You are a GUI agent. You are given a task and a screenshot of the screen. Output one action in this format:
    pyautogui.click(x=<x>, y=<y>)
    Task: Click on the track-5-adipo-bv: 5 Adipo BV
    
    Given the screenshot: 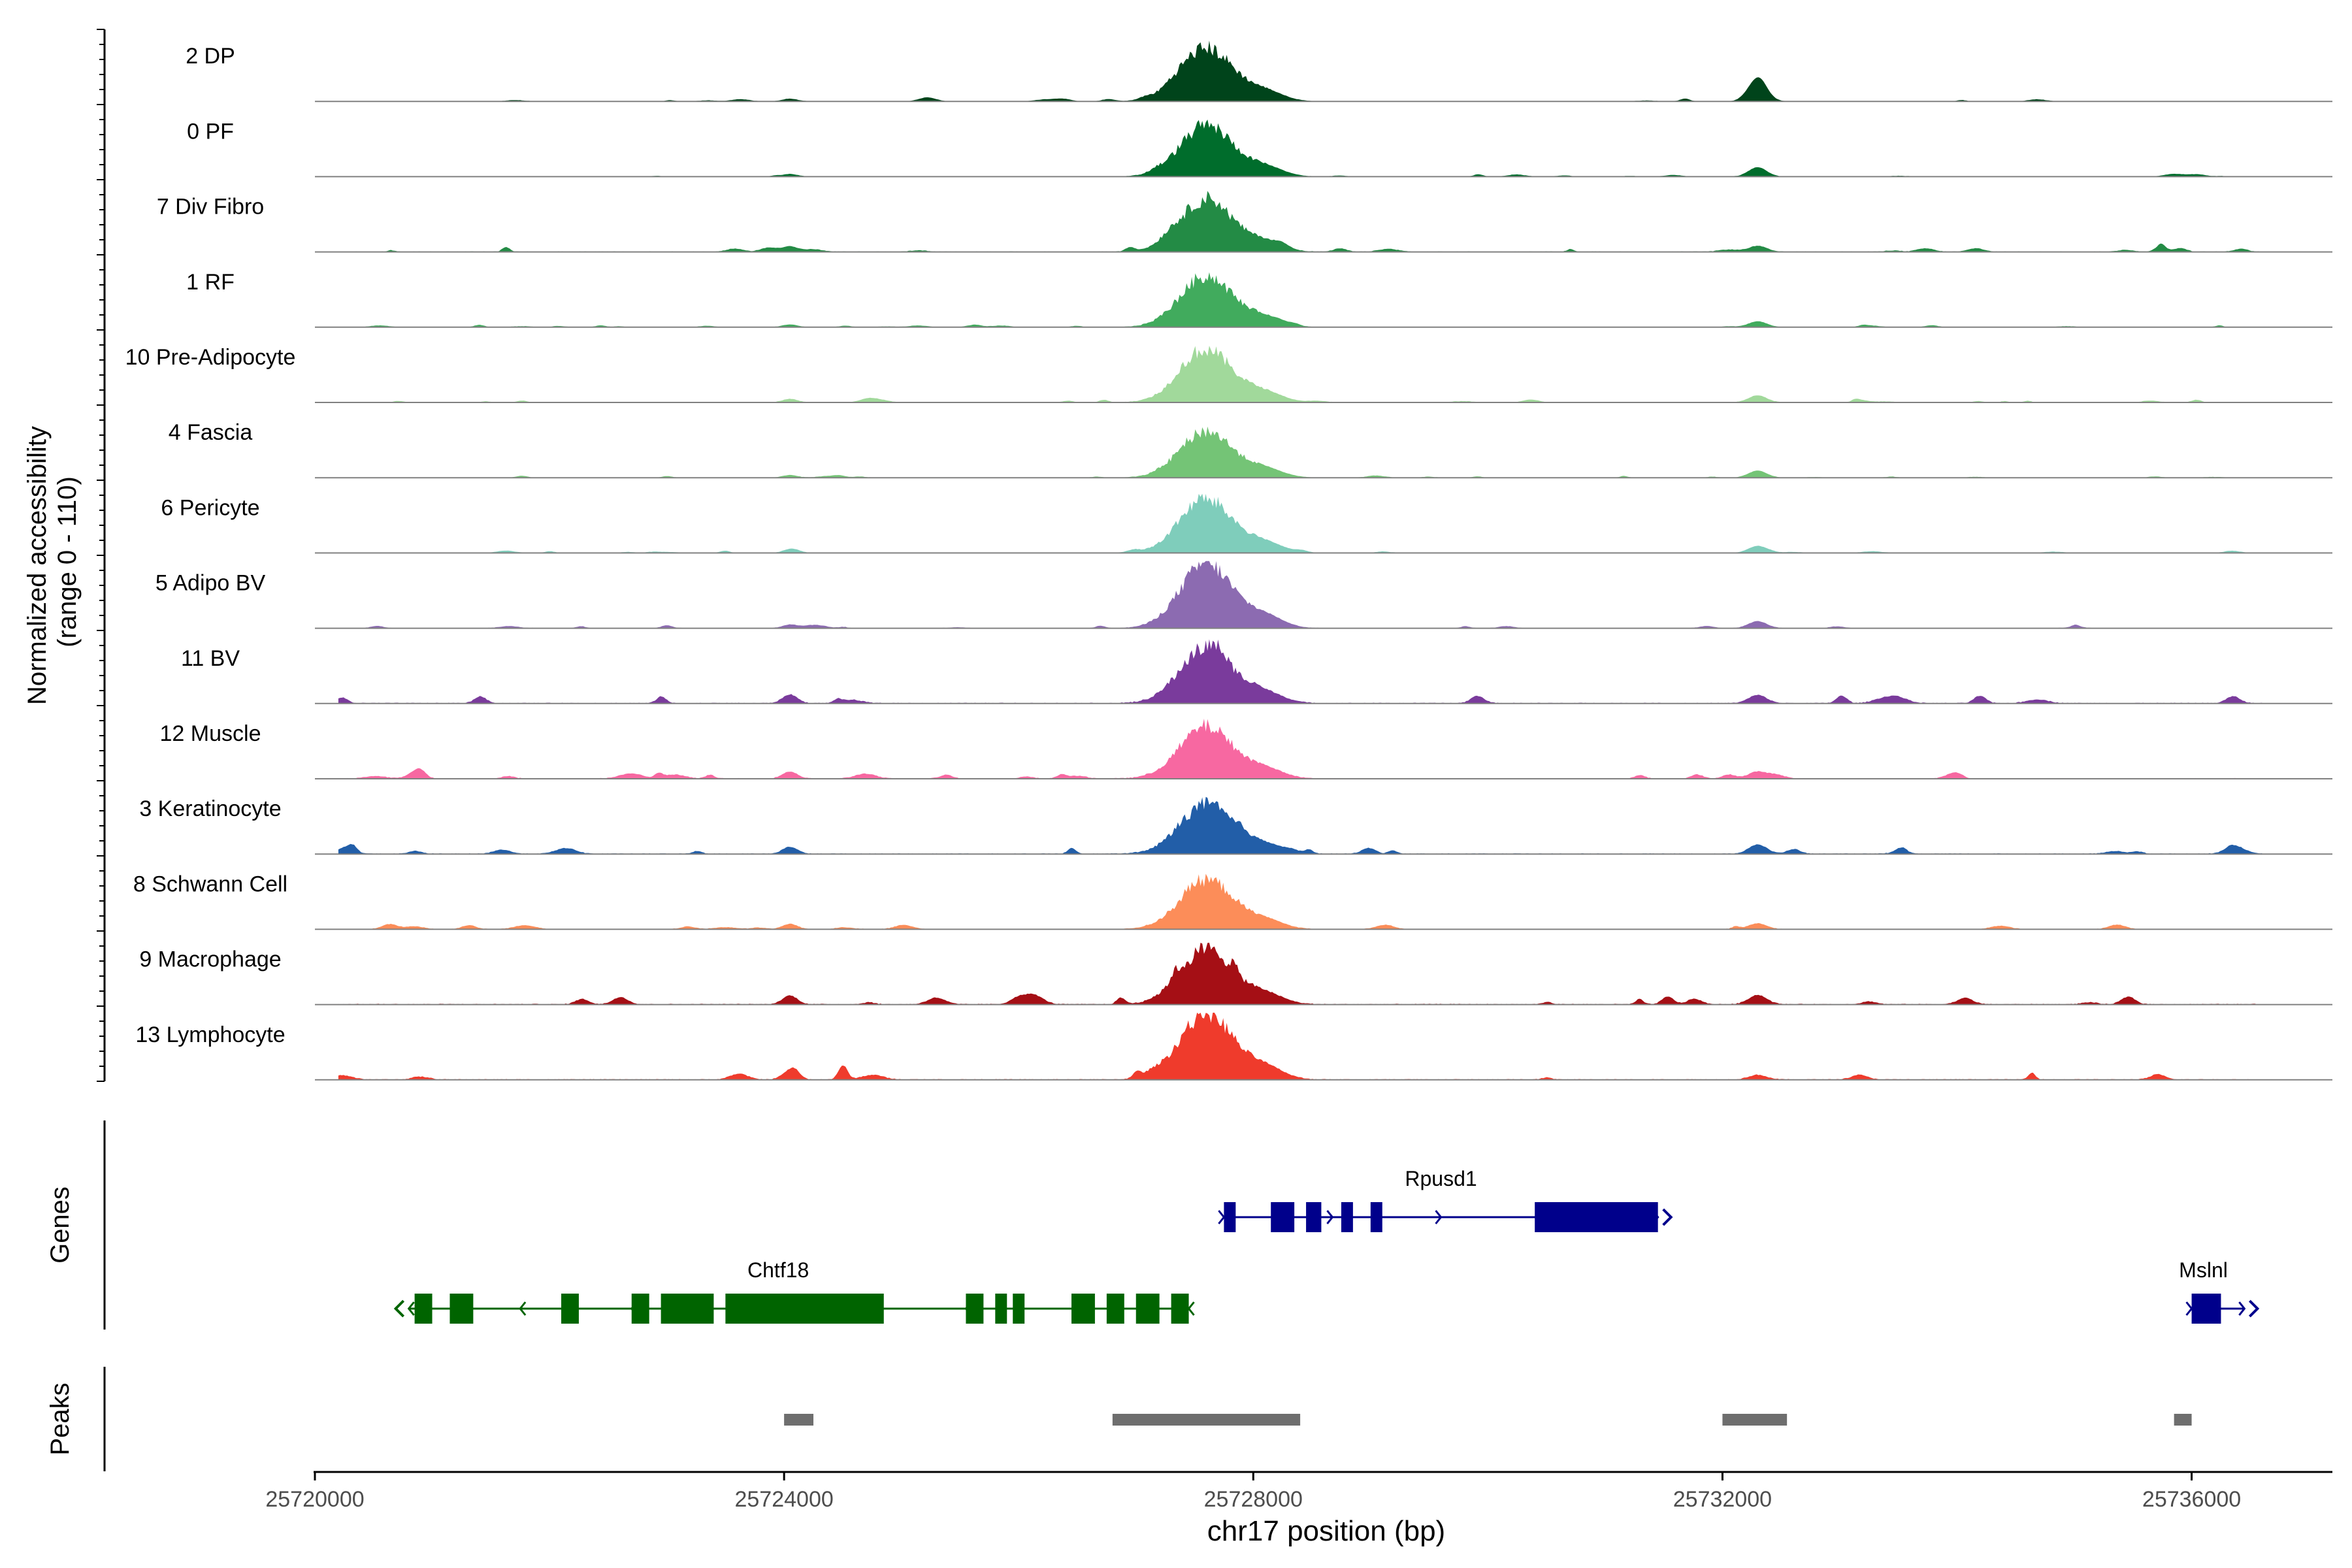 What is the action you would take?
    pyautogui.click(x=1243, y=595)
    